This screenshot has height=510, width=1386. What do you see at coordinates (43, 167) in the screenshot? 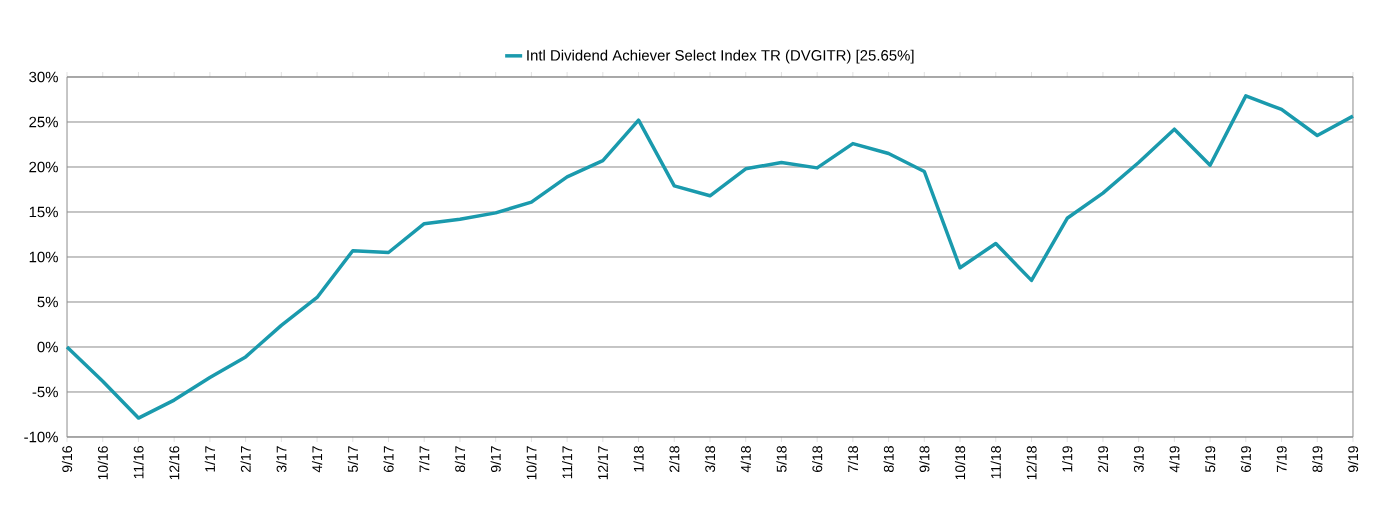
I see `y-tick-label: 20%` at bounding box center [43, 167].